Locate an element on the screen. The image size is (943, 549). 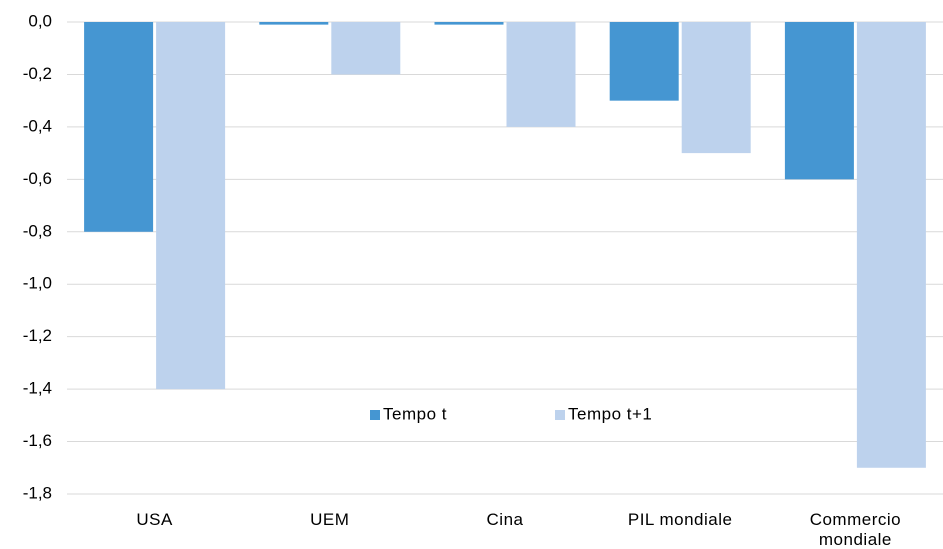
y-tick-label: 0,0 is located at coordinates (40, 20).